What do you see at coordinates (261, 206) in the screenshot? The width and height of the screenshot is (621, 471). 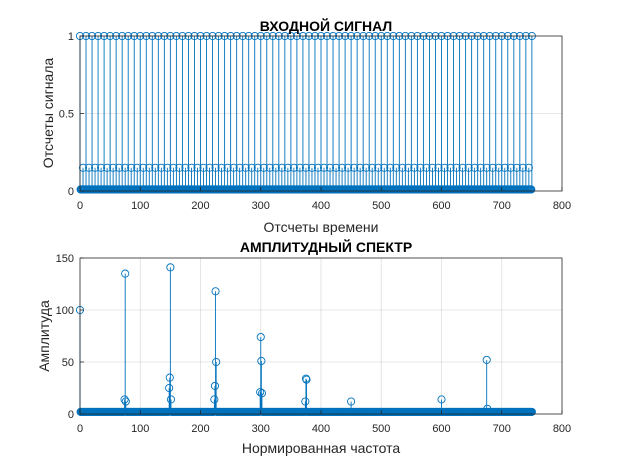 I see `input-signal-xtick-label: 300` at bounding box center [261, 206].